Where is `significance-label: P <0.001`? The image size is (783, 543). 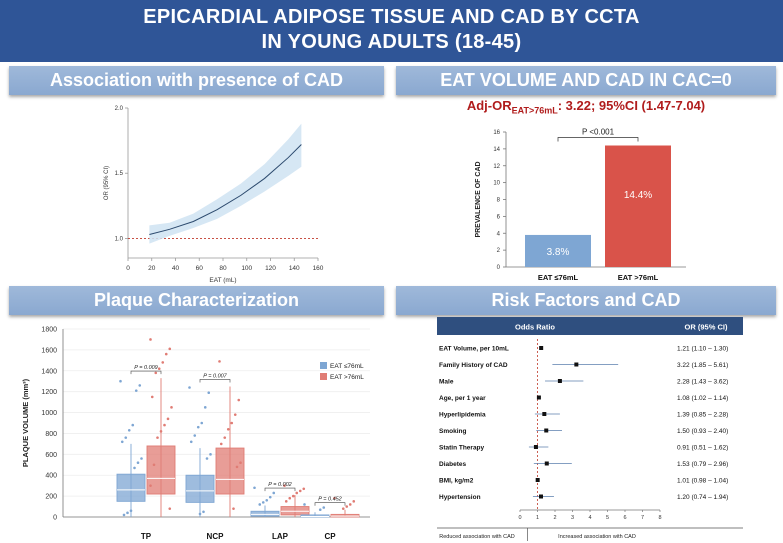
significance-label: P <0.001 is located at coordinates (598, 132).